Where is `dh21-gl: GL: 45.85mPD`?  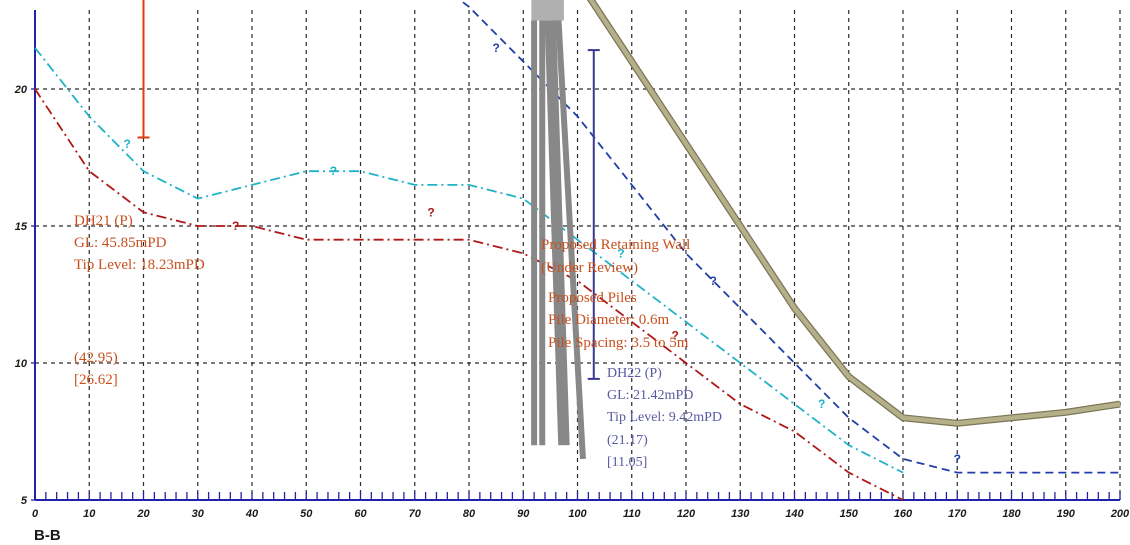
dh21-gl: GL: 45.85mPD is located at coordinates (120, 243).